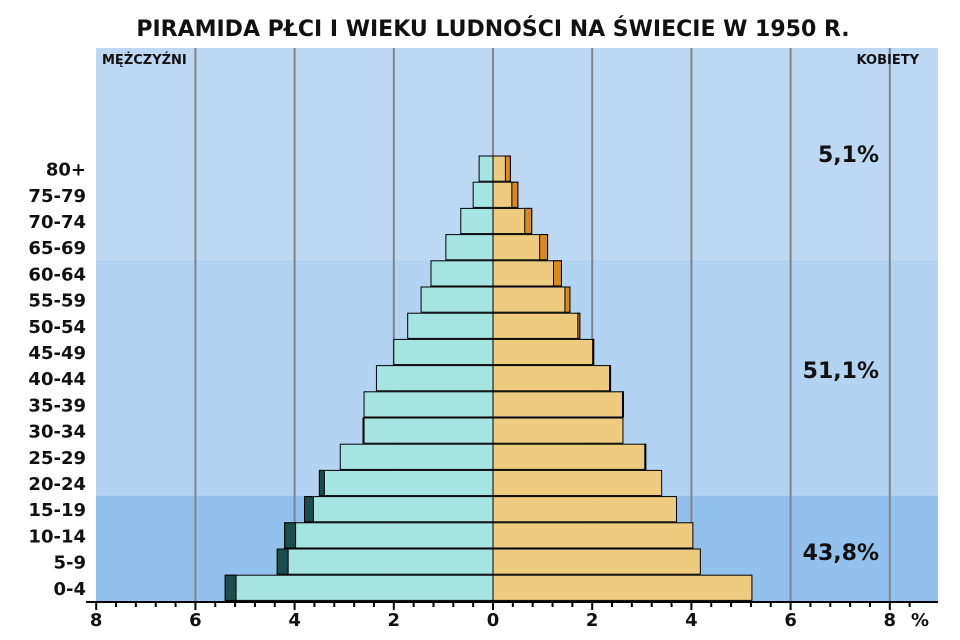 Image resolution: width=960 pixels, height=640 pixels. I want to click on age-label-55-59: 55-59, so click(57, 301).